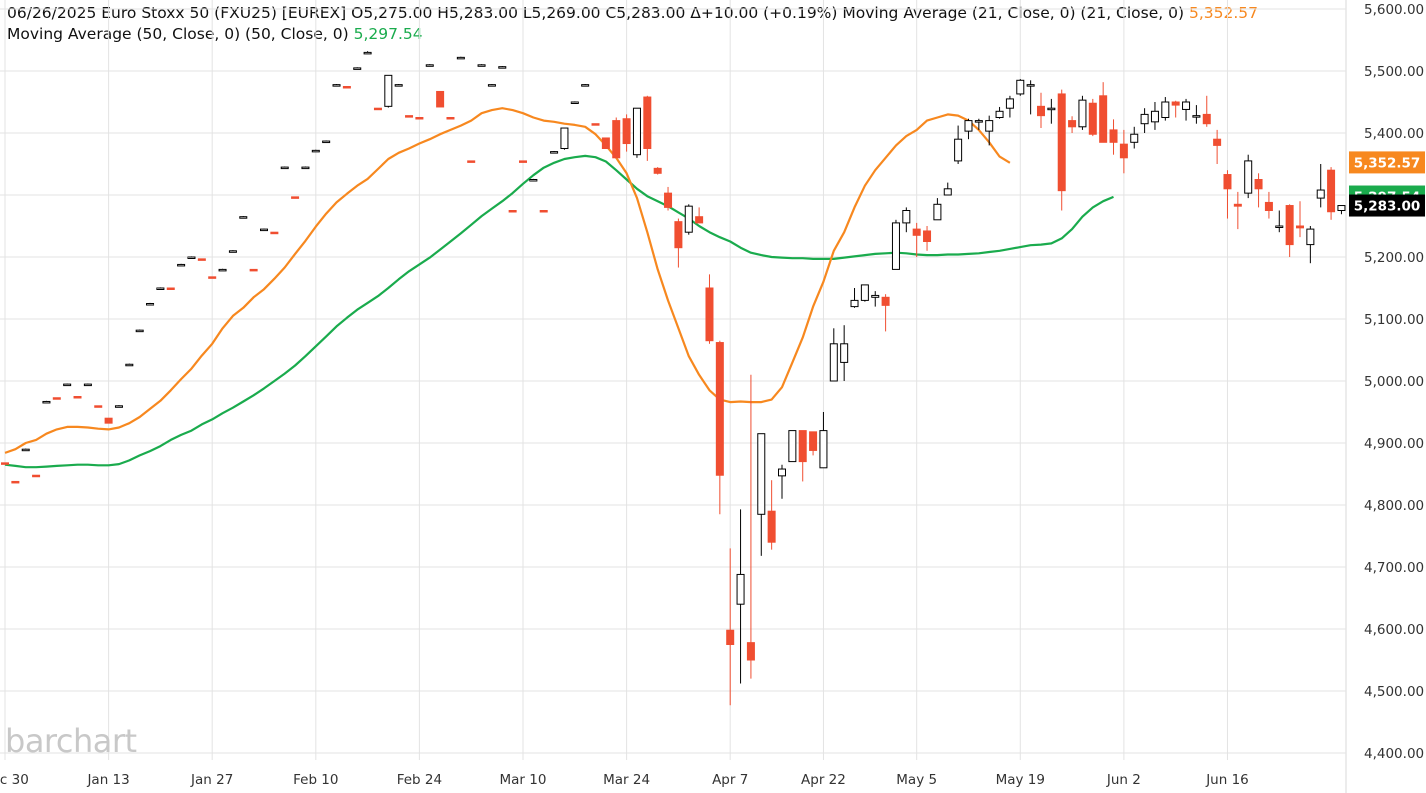  What do you see at coordinates (1227, 780) in the screenshot?
I see `x-tick-label: Jun 16` at bounding box center [1227, 780].